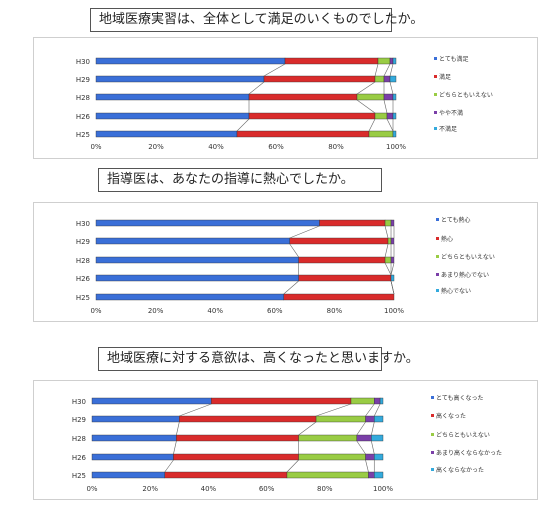 The width and height of the screenshot is (552, 524). Describe the element at coordinates (454, 59) in the screenshot. I see `legend-label: とても満足` at that location.